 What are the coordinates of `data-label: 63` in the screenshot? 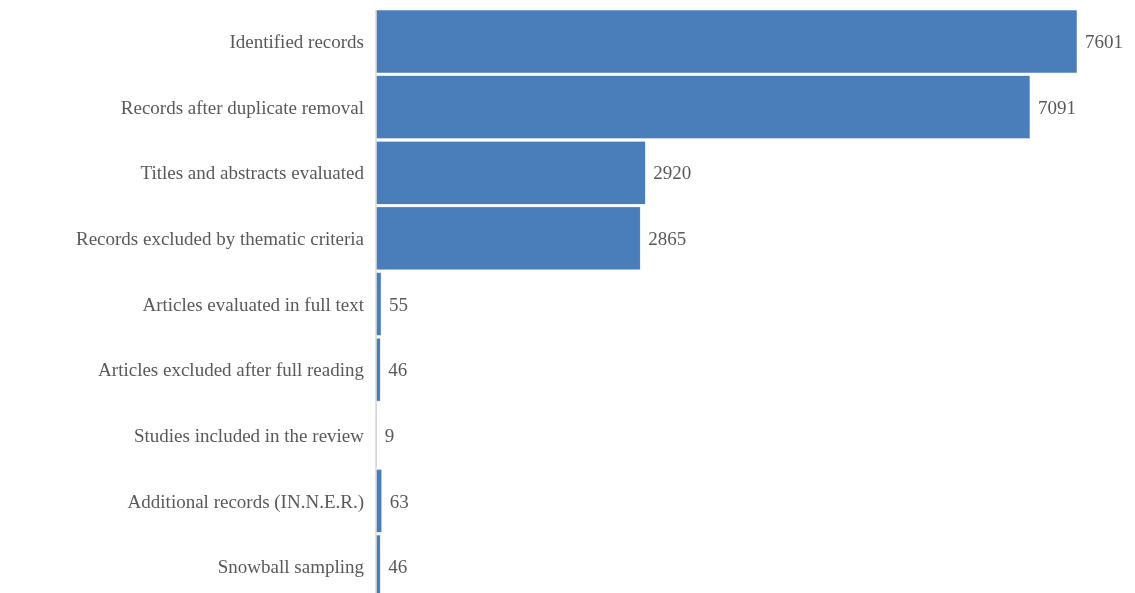 It's located at (399, 501).